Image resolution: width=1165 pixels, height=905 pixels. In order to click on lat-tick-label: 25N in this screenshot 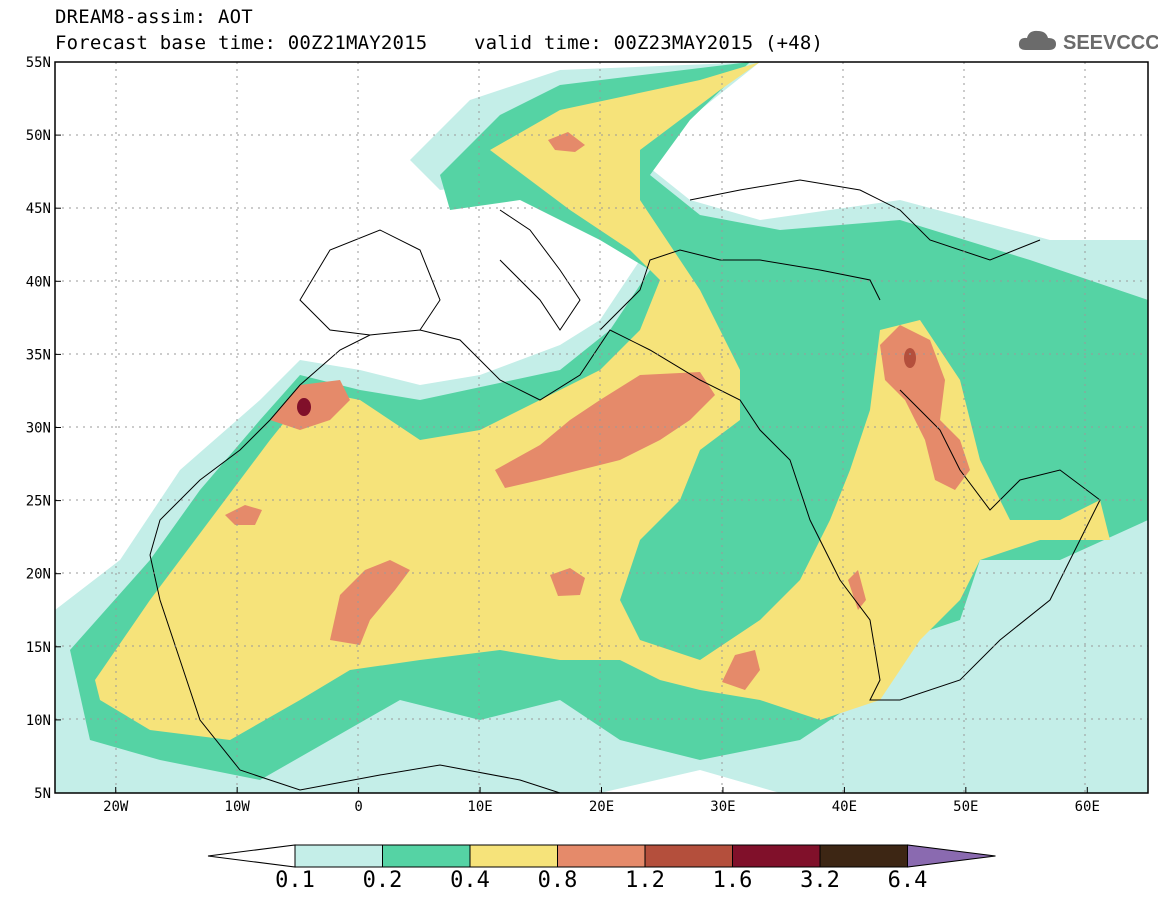, I will do `click(38, 502)`.